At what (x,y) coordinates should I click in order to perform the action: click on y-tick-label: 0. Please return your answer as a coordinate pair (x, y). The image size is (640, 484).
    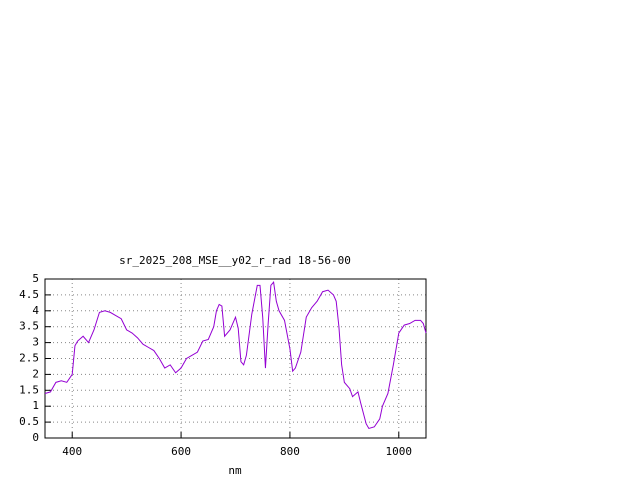
    Looking at the image, I should click on (35, 437).